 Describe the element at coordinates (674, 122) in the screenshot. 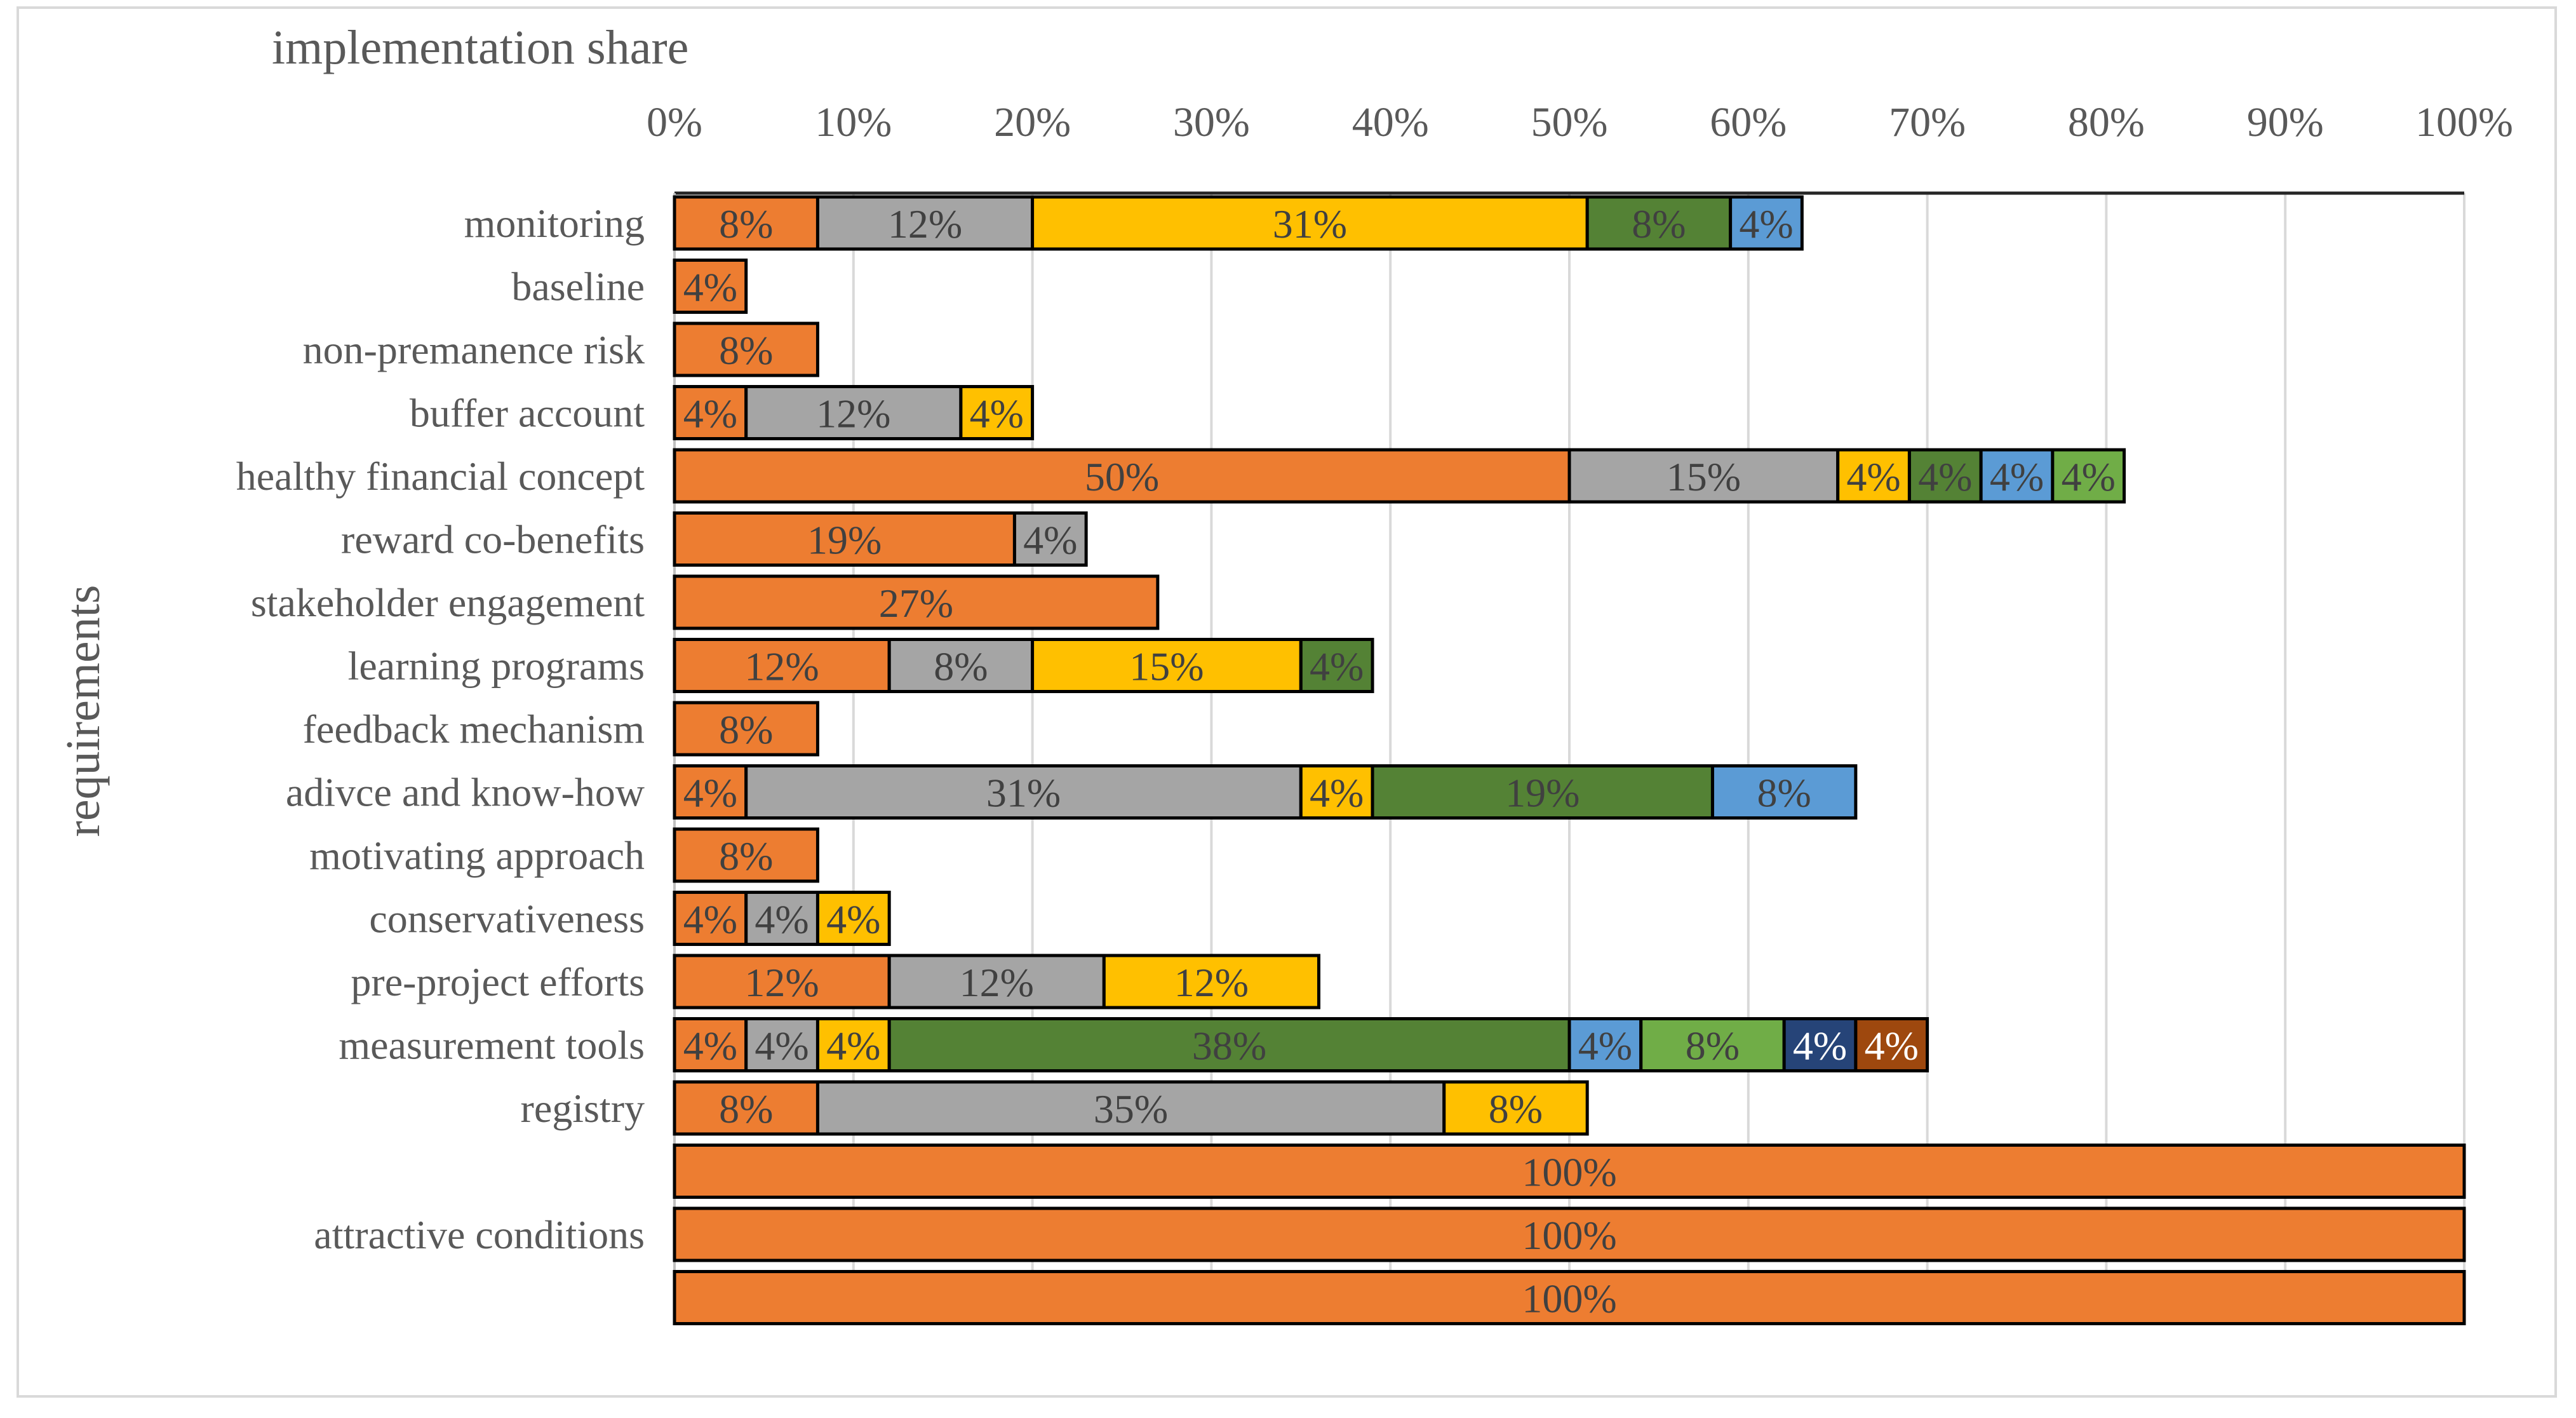

I see `x-tick-label: 0%` at that location.